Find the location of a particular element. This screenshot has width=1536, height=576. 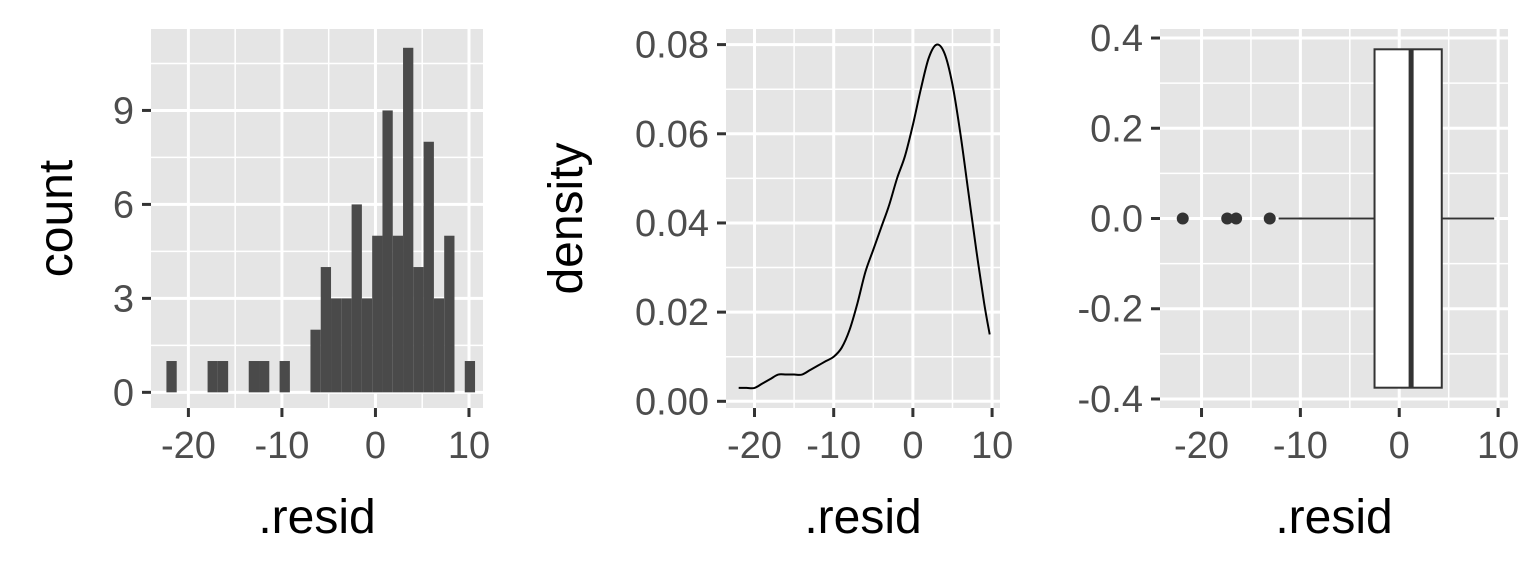

y-tick-label: 6 is located at coordinates (123, 205).